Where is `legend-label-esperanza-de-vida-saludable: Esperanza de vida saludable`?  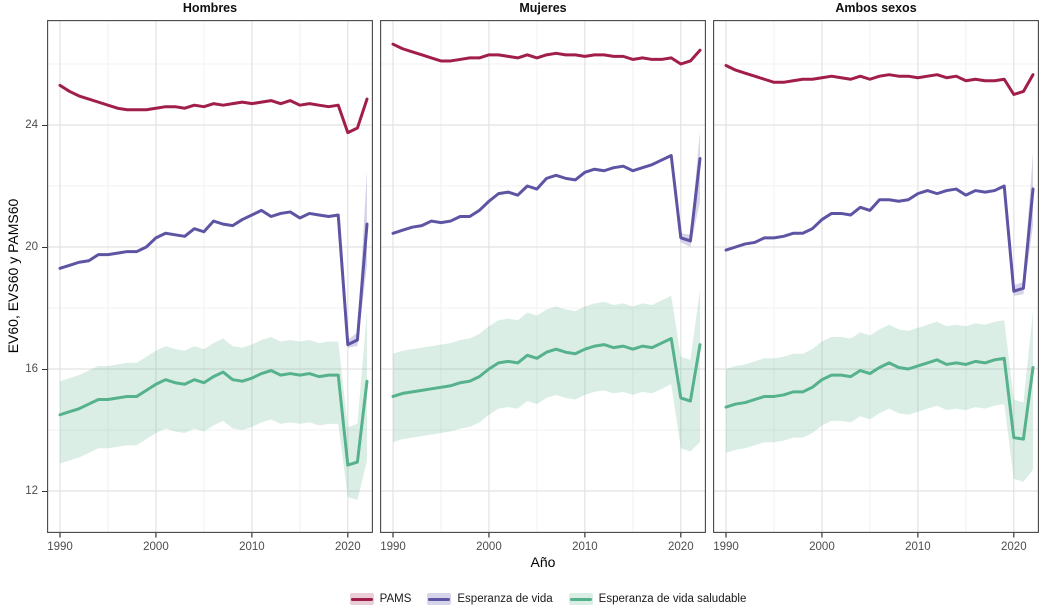
legend-label-esperanza-de-vida-saludable: Esperanza de vida saludable is located at coordinates (672, 599).